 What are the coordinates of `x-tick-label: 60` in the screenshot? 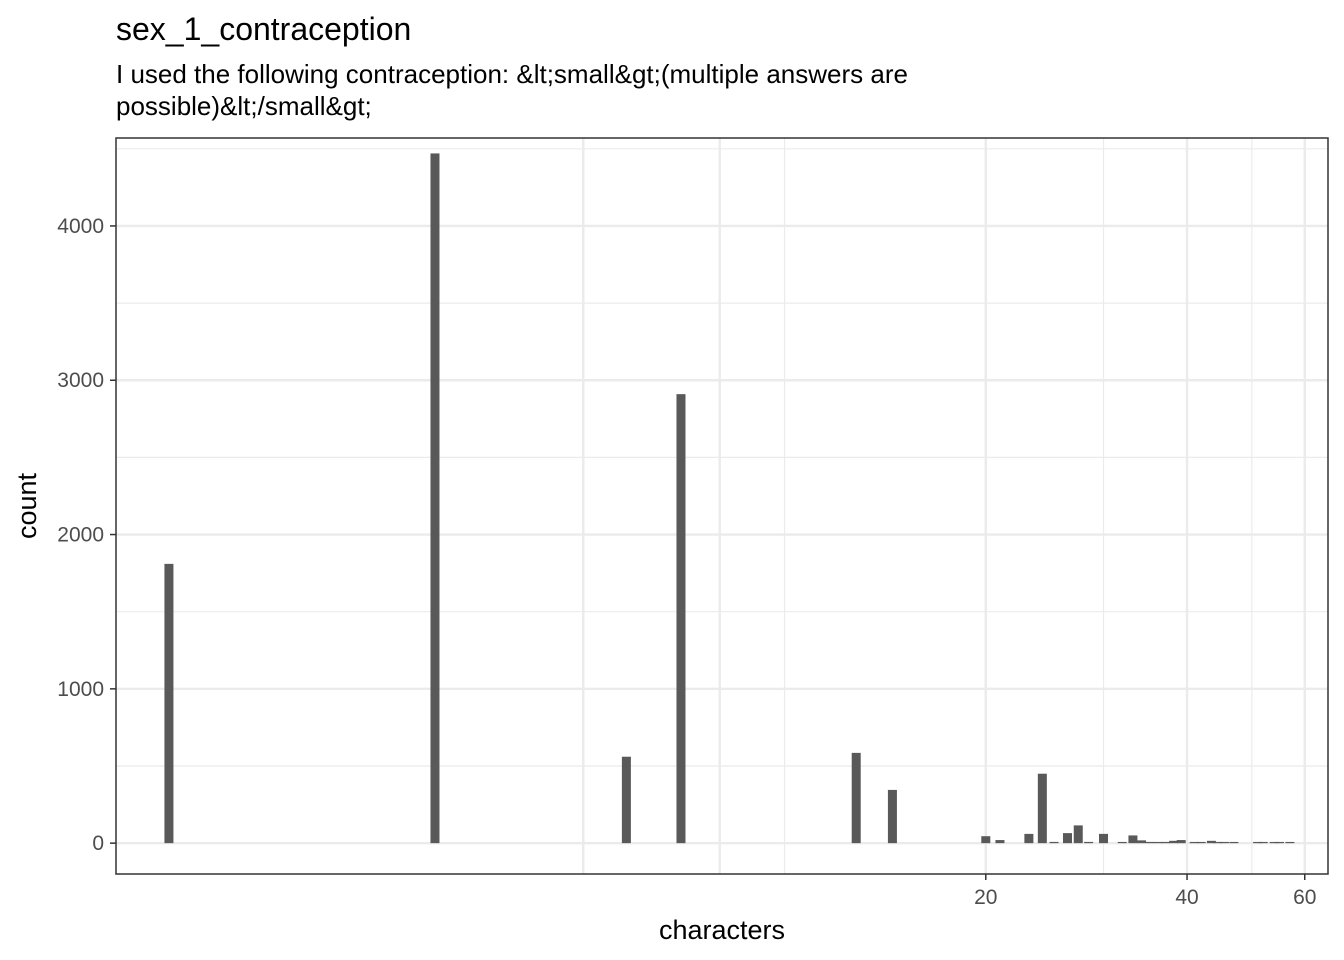 It's located at (1304, 897).